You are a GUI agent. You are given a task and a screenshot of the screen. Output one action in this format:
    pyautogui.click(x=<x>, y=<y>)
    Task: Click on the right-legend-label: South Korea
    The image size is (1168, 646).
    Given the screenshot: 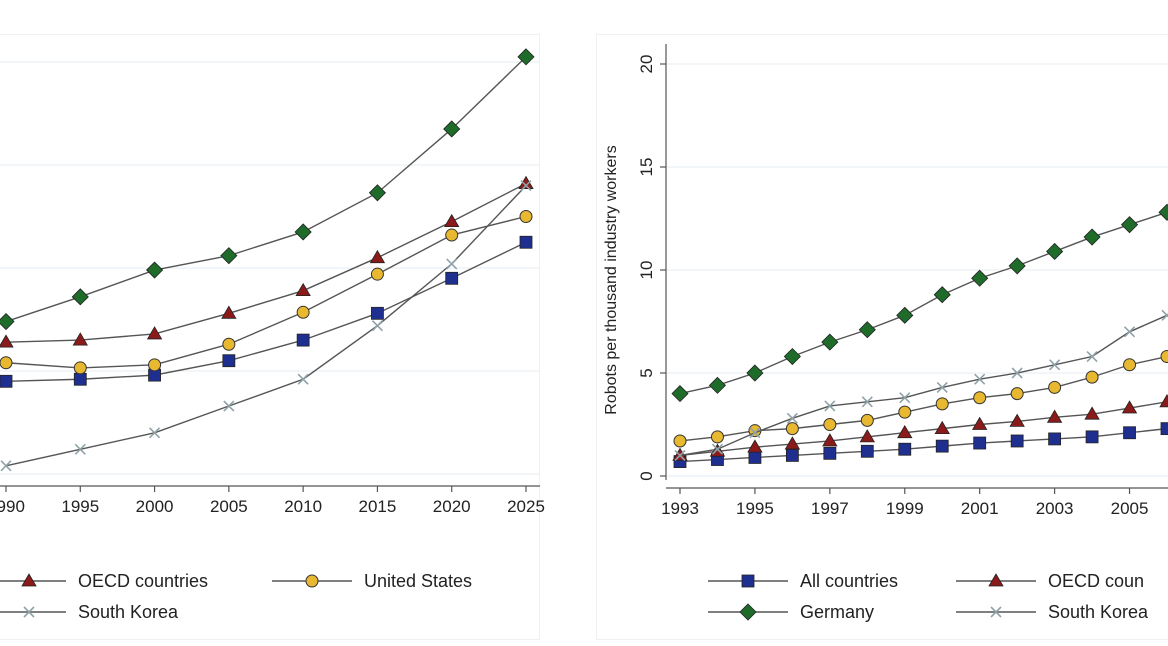 What is the action you would take?
    pyautogui.click(x=1098, y=612)
    